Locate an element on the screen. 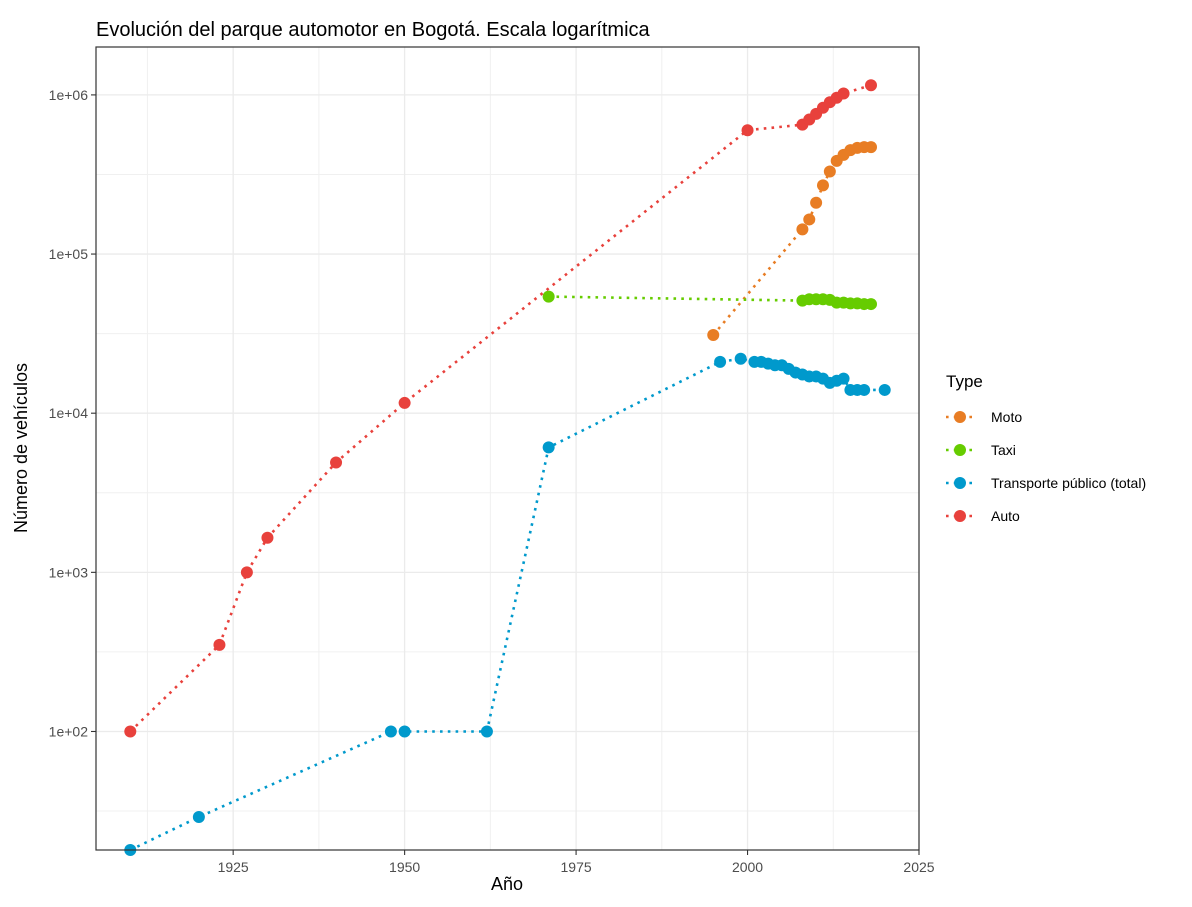 The image size is (1192, 907). legend-label-auto: Auto is located at coordinates (1005, 516).